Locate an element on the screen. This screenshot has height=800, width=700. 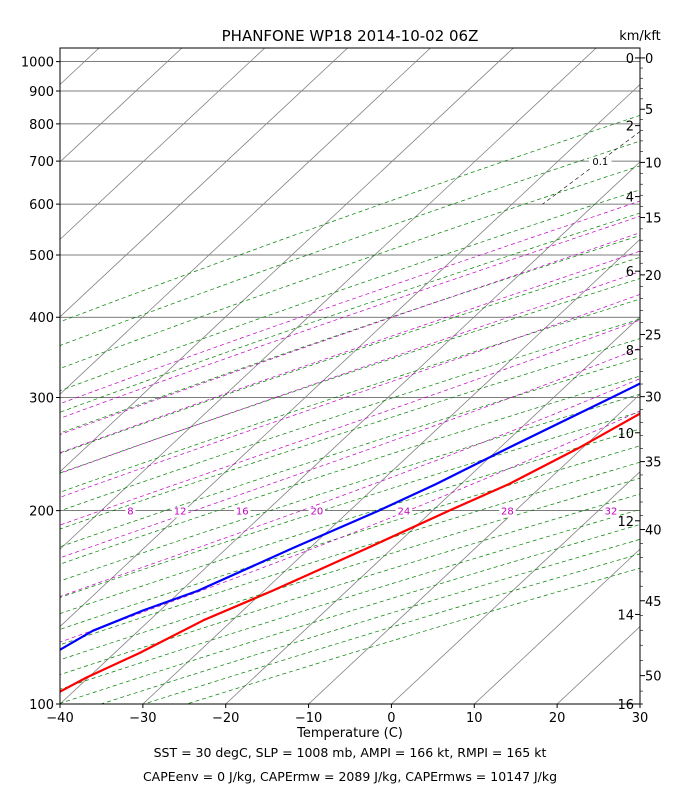
km-tick-label: 8 is located at coordinates (630, 351).